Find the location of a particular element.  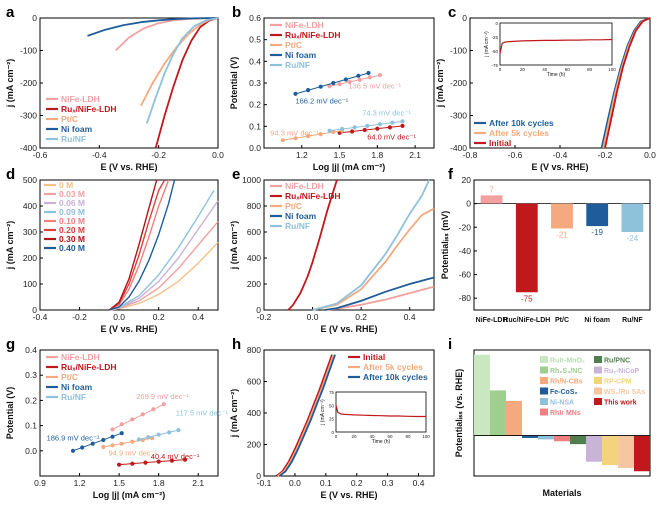

plot-frame is located at coordinates (129, 413).